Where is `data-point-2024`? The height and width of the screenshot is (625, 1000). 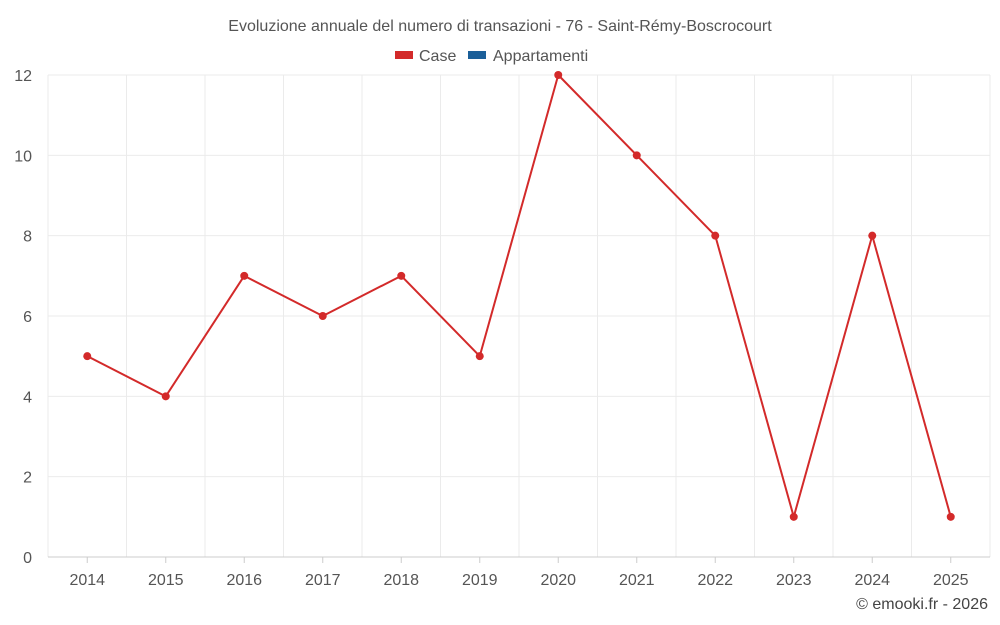 data-point-2024 is located at coordinates (872, 235).